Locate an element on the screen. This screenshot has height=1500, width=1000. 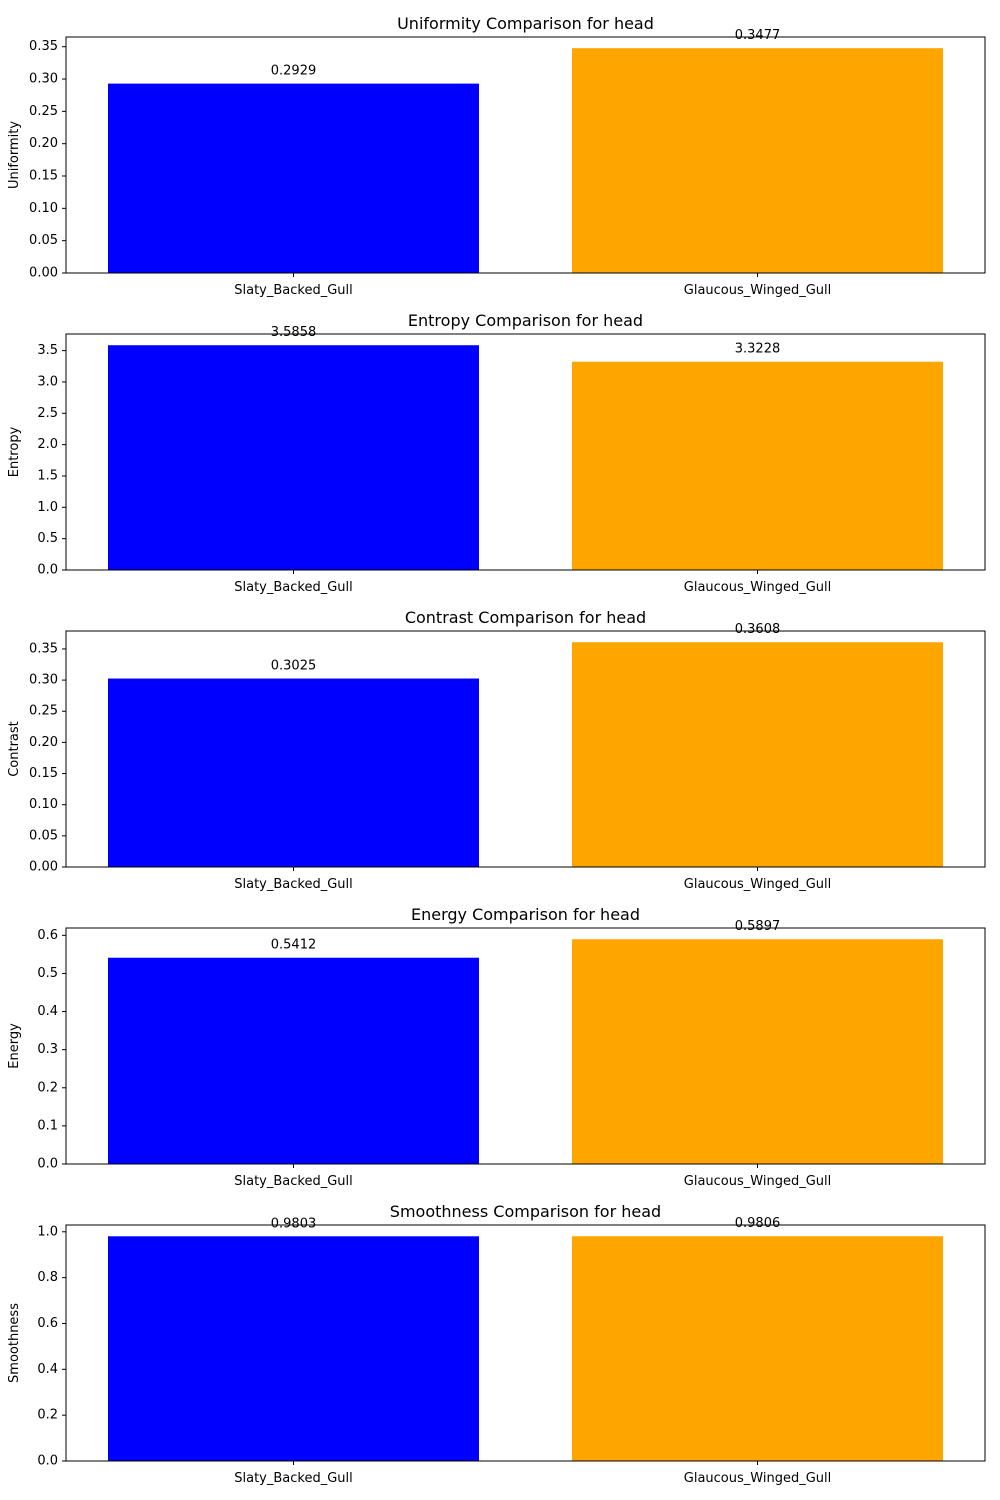
chart-3-title: Contrast Comparison for head is located at coordinates (525, 617).